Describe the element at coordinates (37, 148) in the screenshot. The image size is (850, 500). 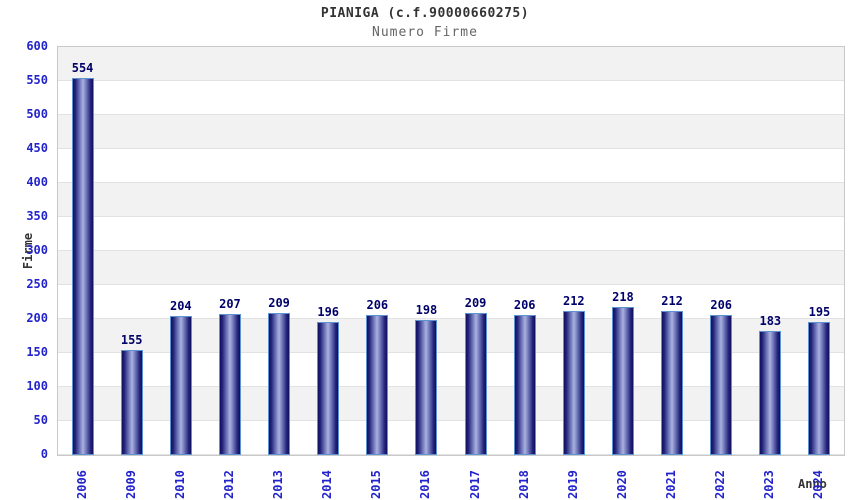
I see `y-tick-label: 450` at that location.